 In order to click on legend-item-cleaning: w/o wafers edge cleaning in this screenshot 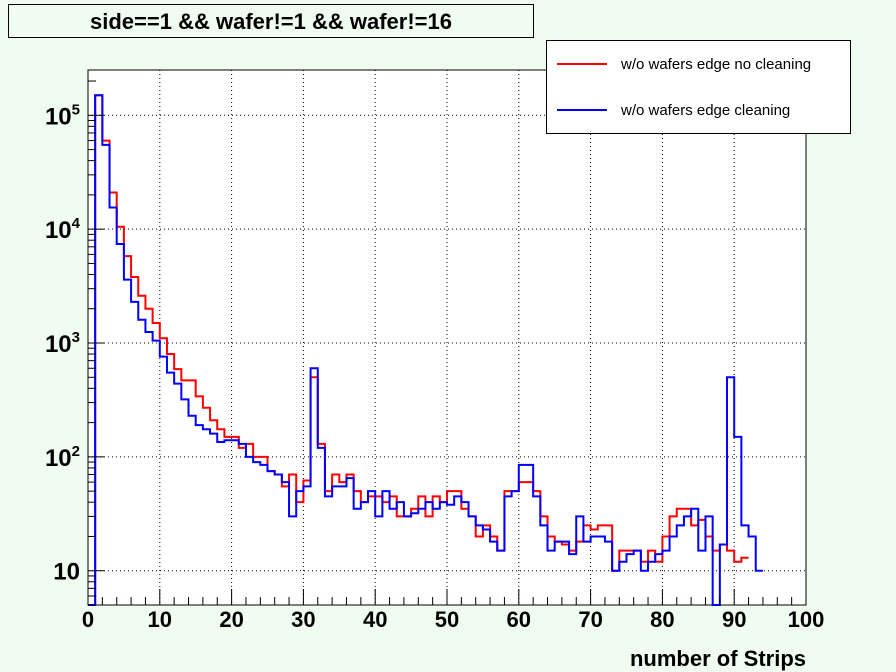, I will do `click(673, 110)`.